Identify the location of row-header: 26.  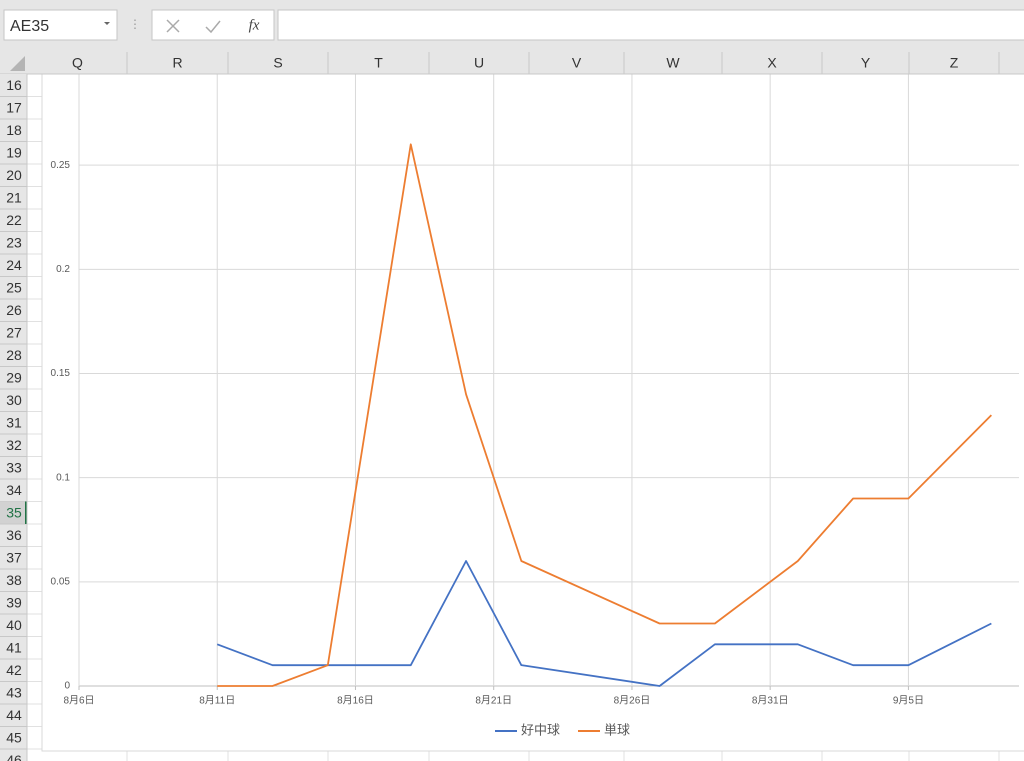
(14, 310).